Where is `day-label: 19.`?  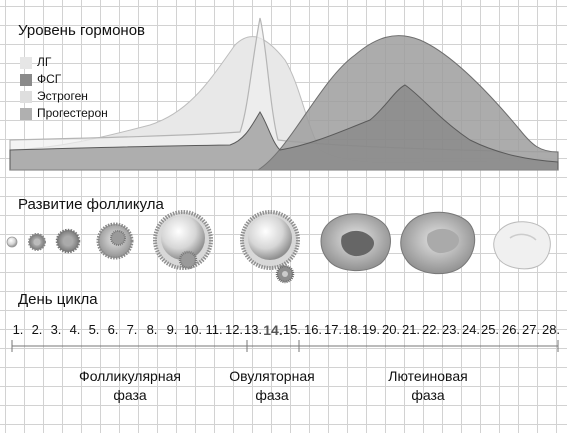
day-label: 19. is located at coordinates (371, 329).